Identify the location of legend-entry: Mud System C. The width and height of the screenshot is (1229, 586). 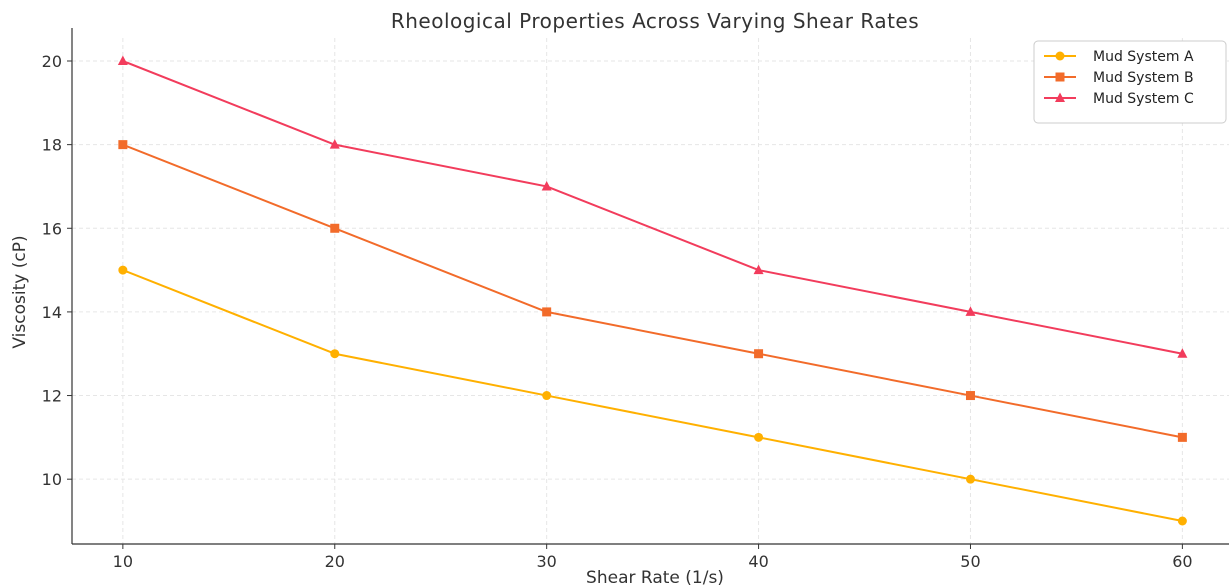
(1119, 99).